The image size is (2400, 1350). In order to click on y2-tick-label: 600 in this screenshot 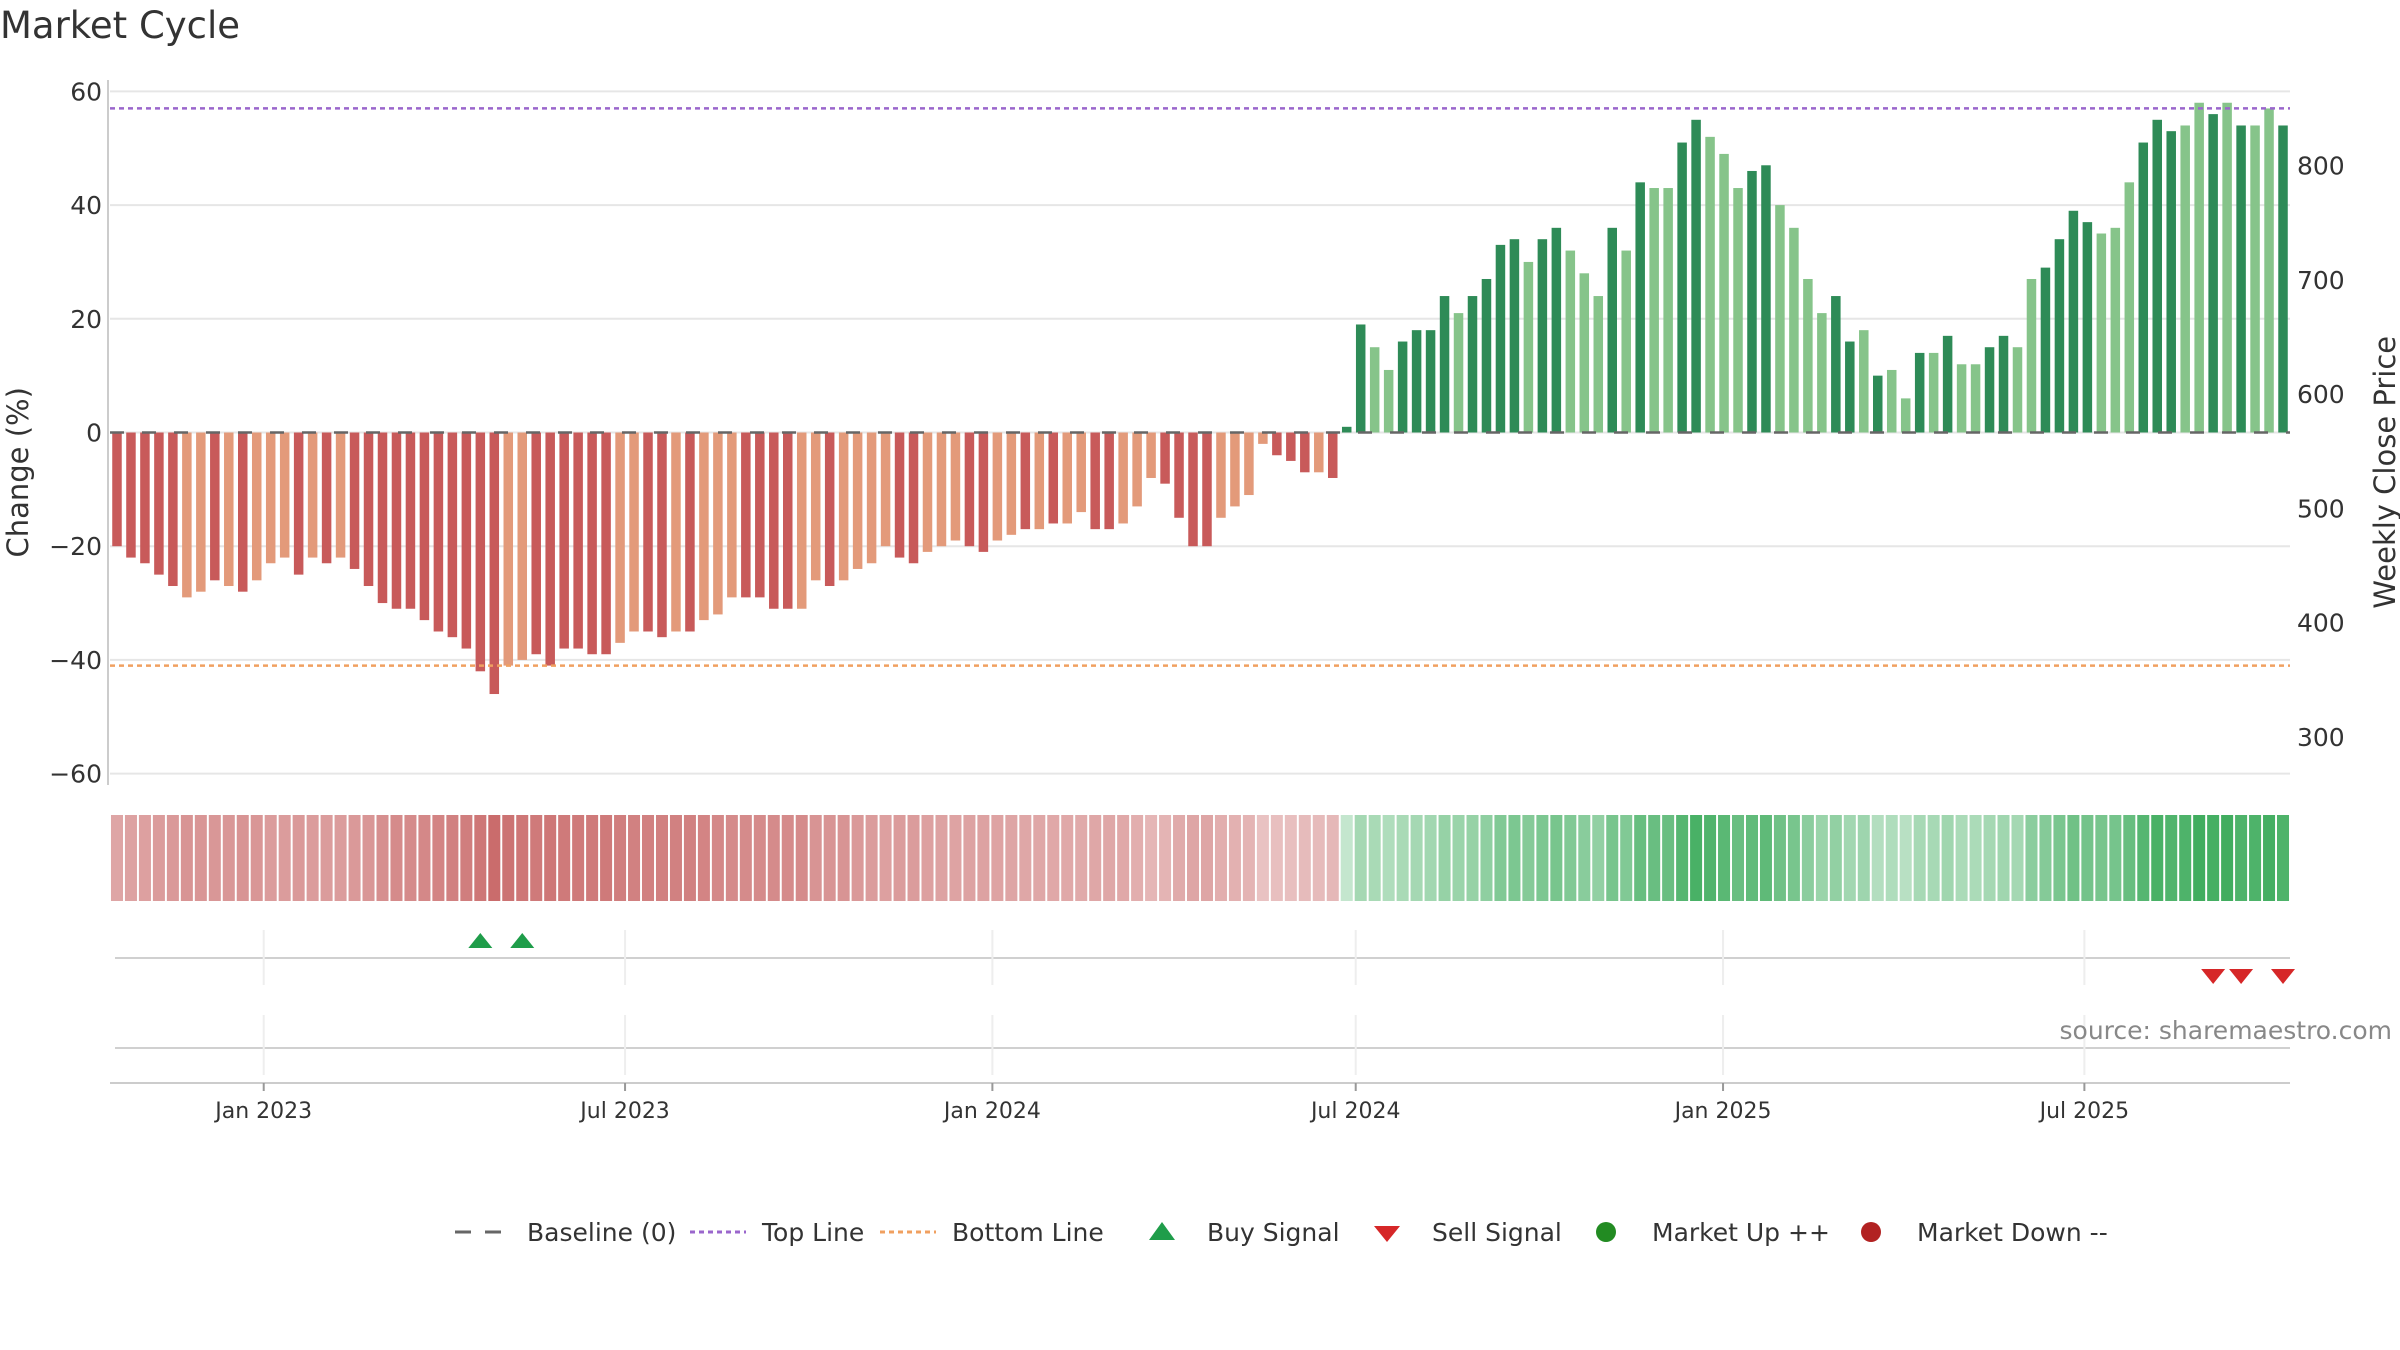, I will do `click(2321, 394)`.